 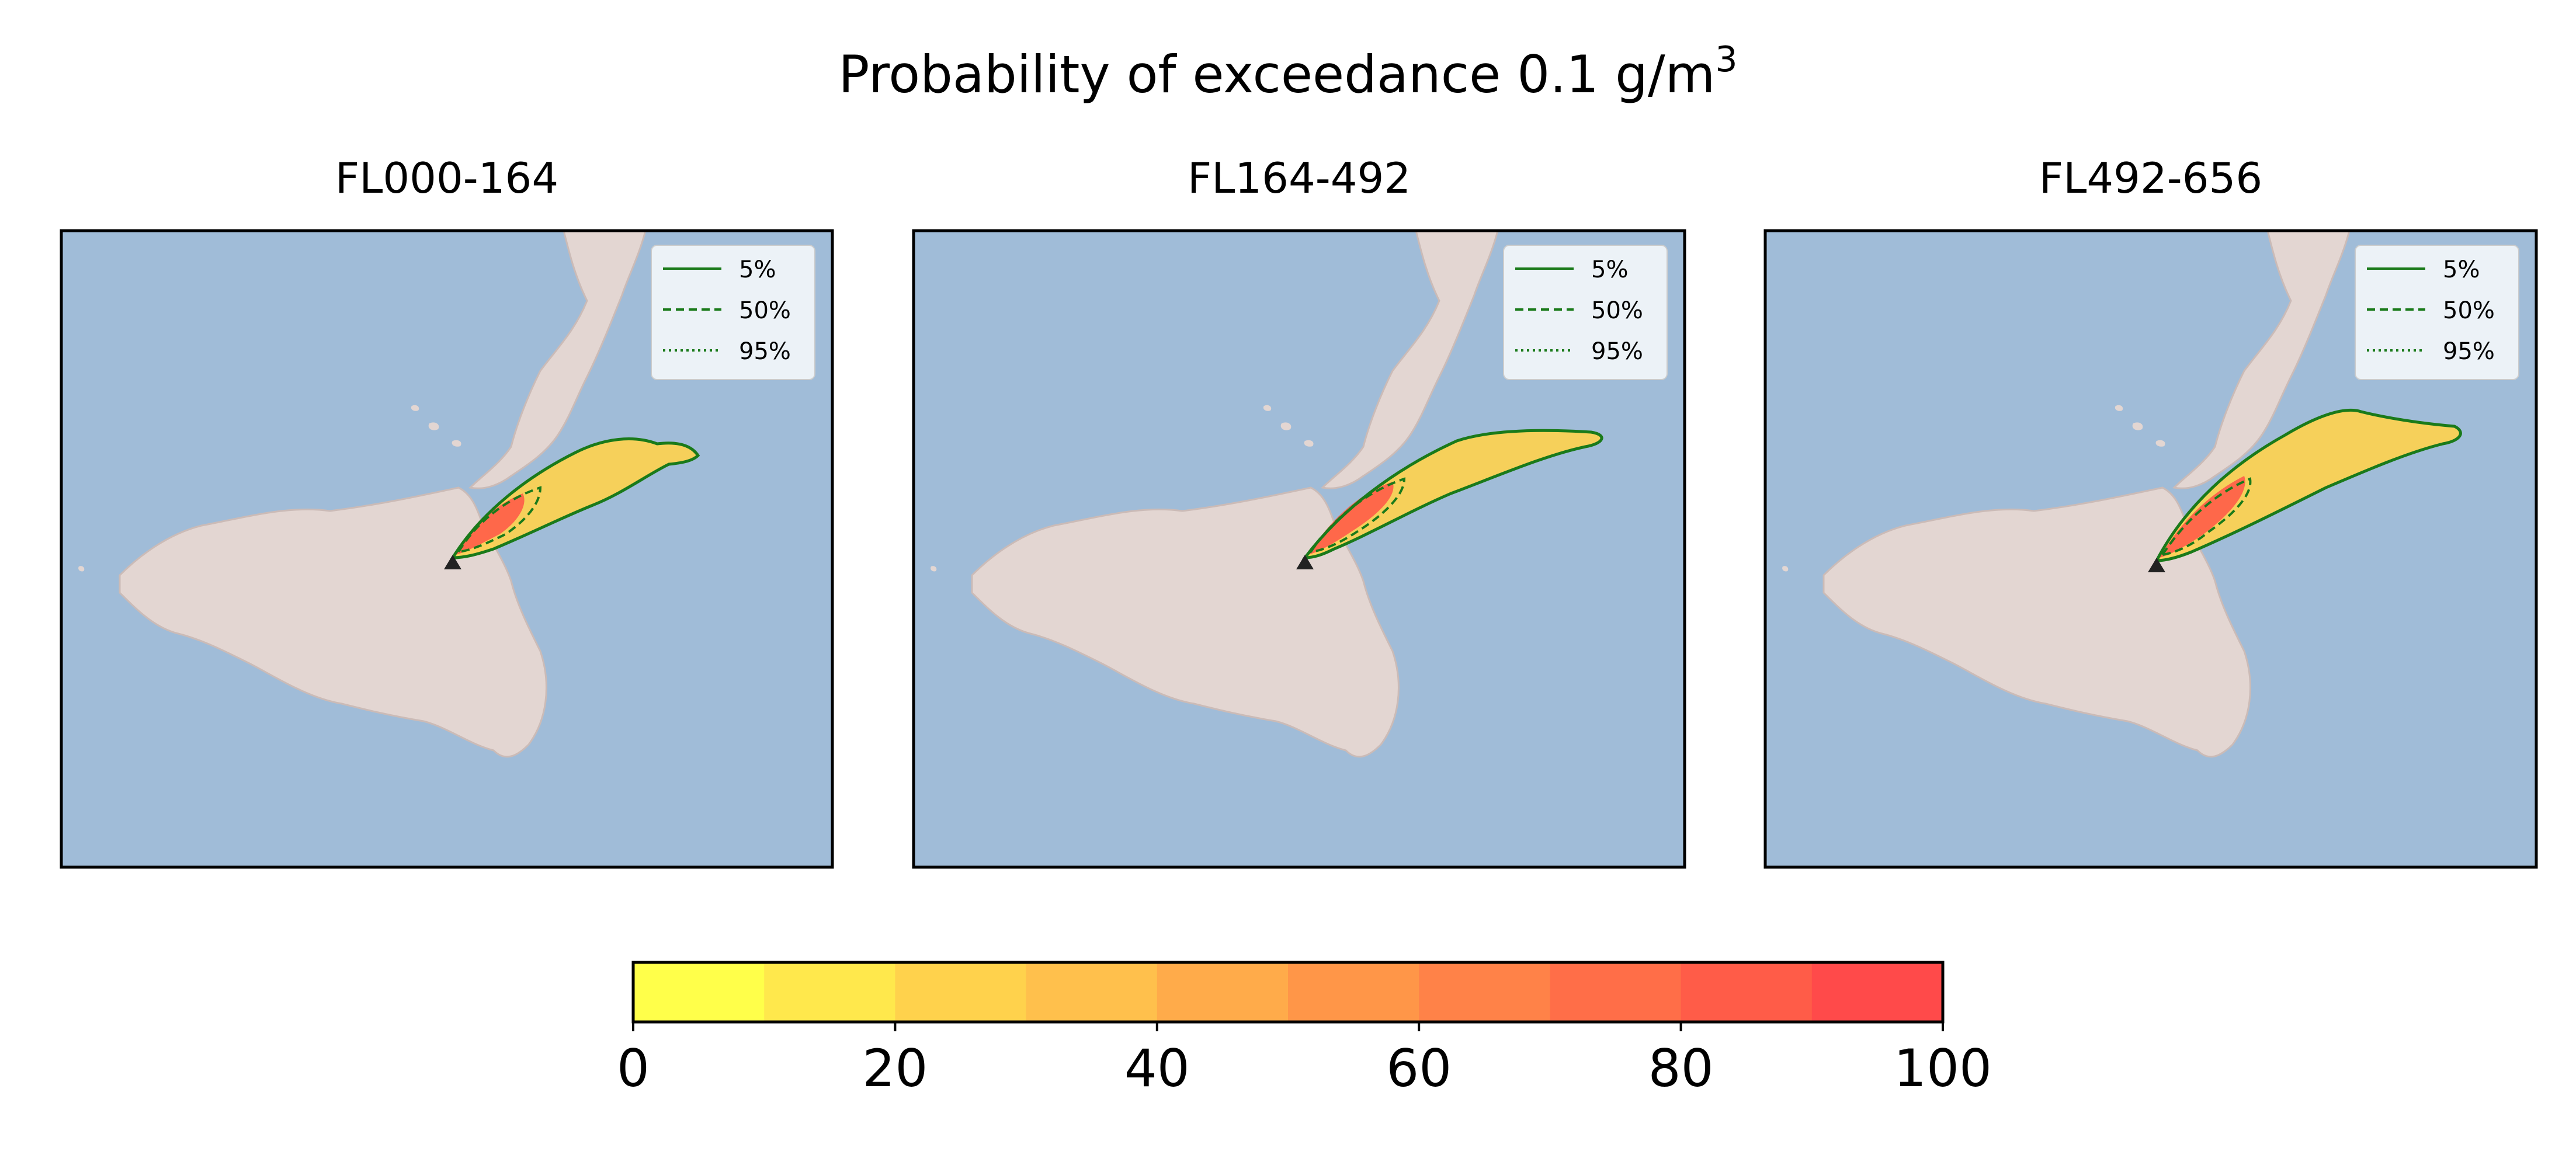 What do you see at coordinates (1419, 1068) in the screenshot?
I see `colorbar-tick-label: 60` at bounding box center [1419, 1068].